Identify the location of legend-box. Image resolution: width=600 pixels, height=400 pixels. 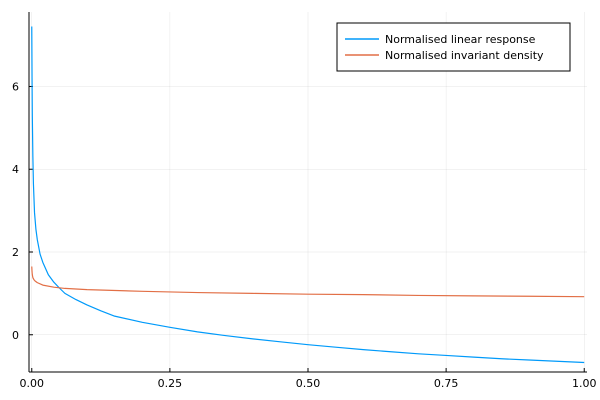
(453, 47).